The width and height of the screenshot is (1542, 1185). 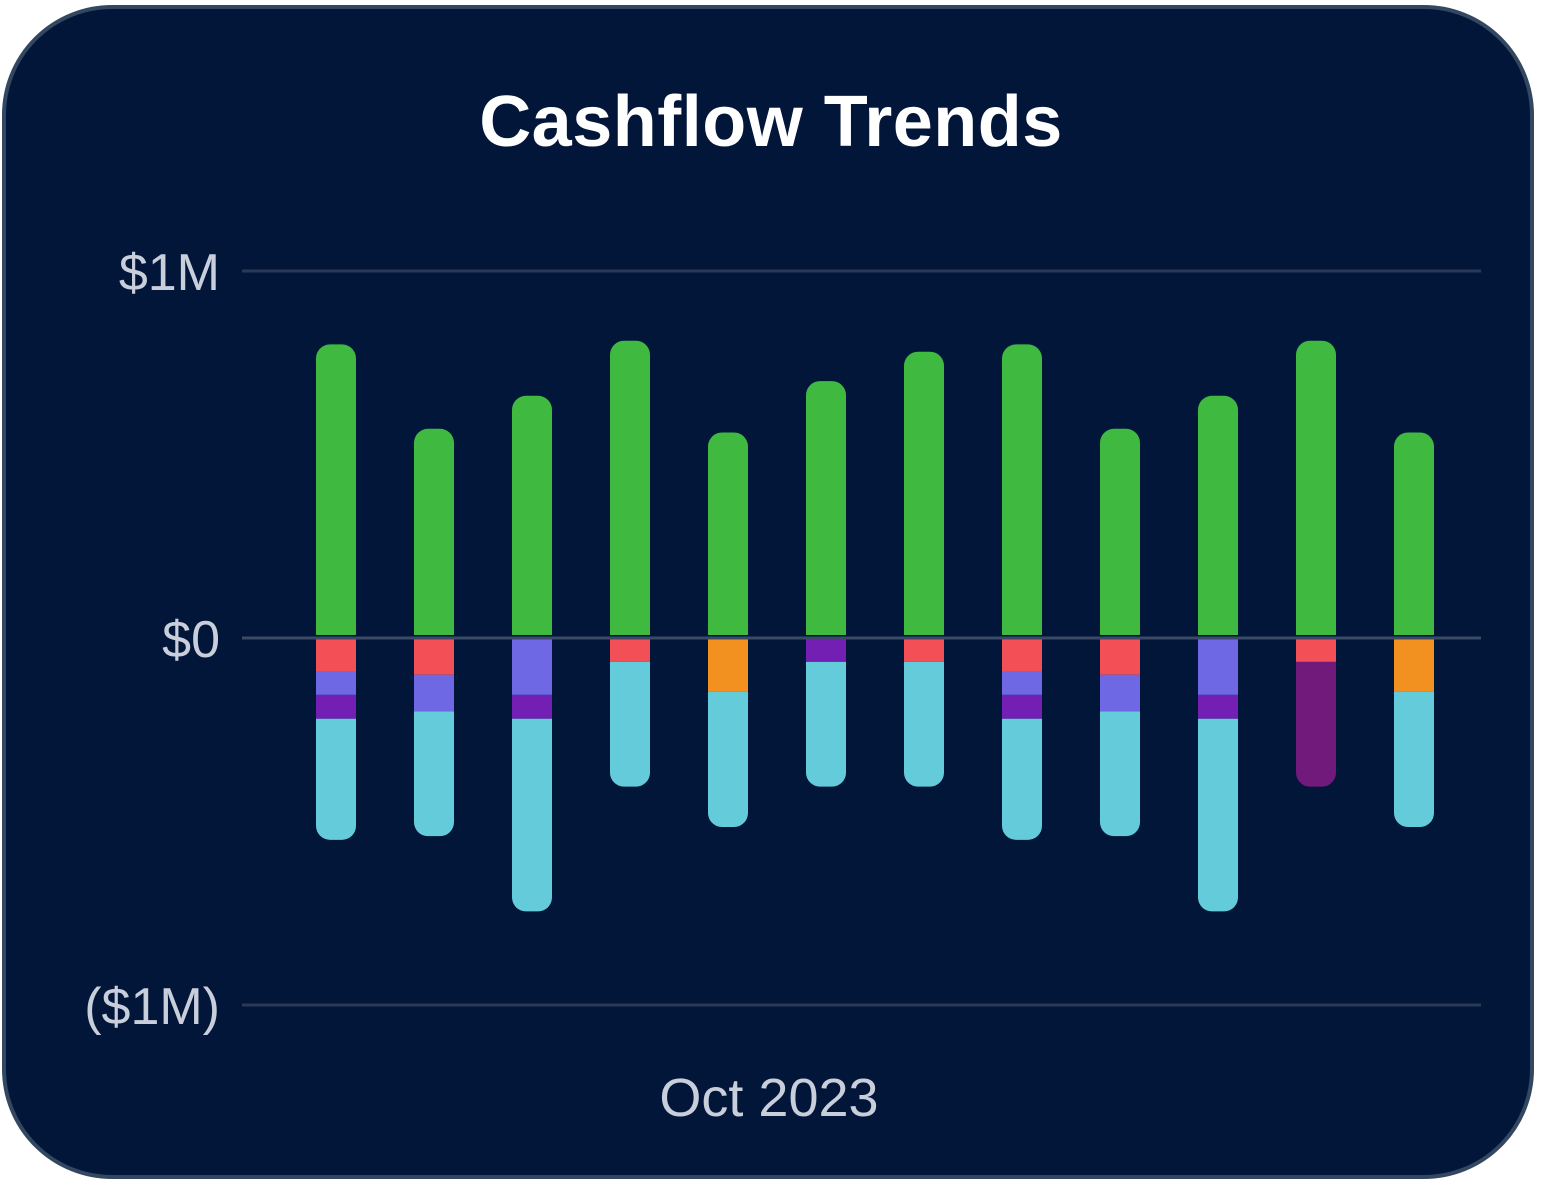 I want to click on chart-title: Cashflow Trends, so click(x=771, y=122).